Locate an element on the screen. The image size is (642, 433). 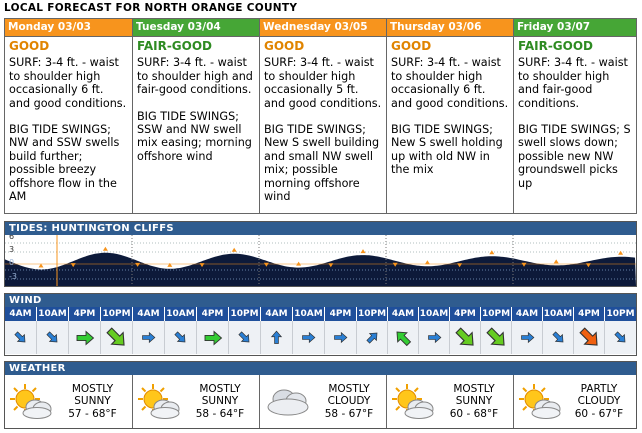
wind-arrow-north-icon is located at coordinates (276, 337).